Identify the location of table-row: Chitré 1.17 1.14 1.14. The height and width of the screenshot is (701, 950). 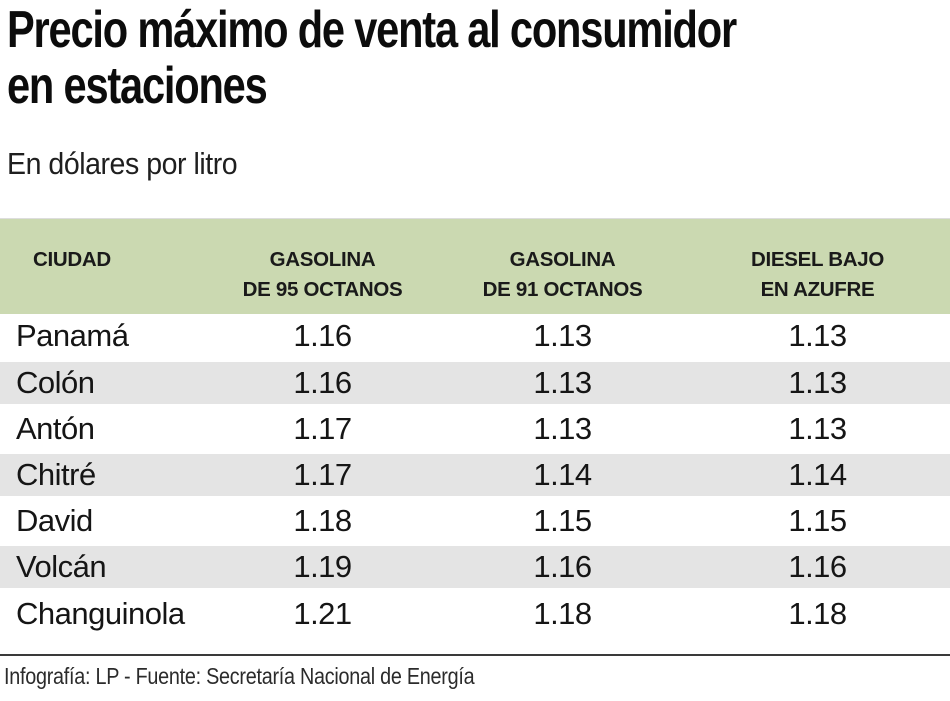
(475, 474).